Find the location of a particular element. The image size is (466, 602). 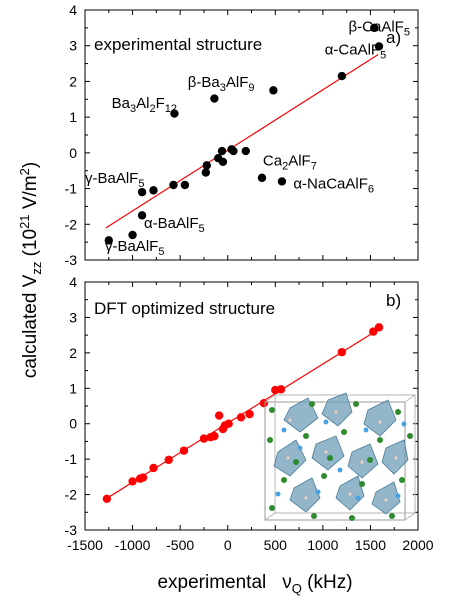

x-tick-label: 0 is located at coordinates (228, 545).